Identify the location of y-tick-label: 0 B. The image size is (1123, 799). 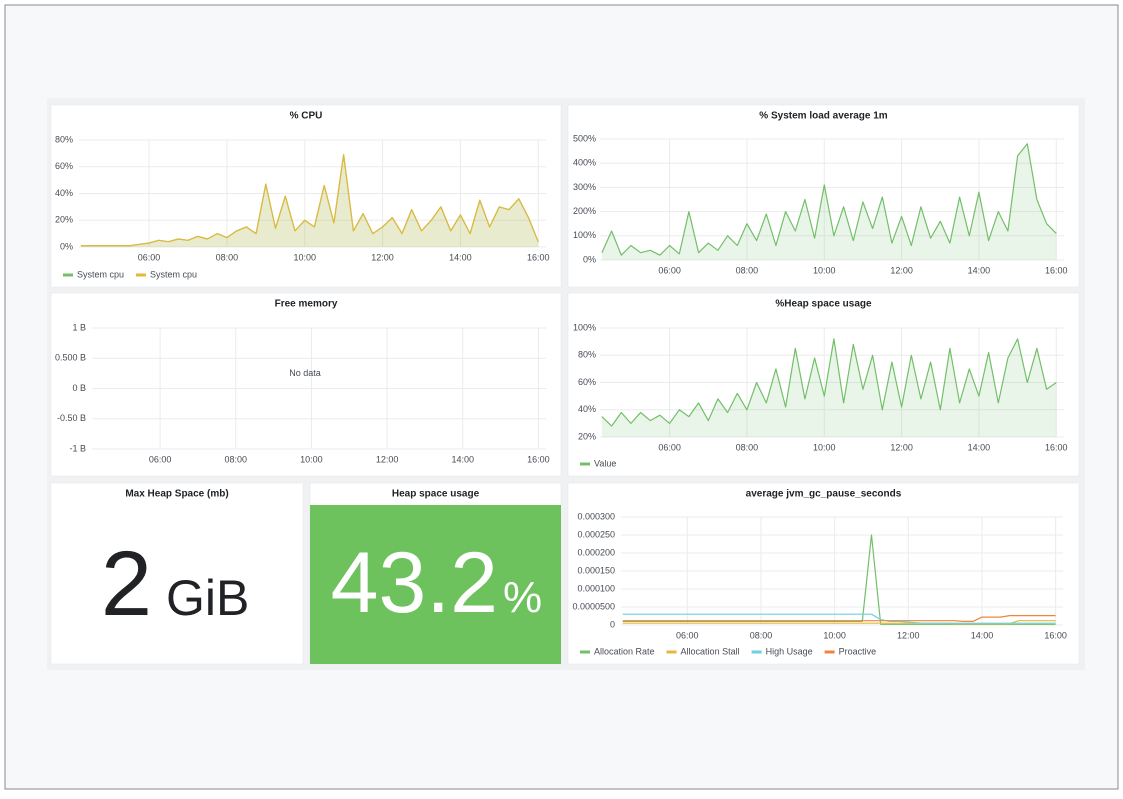
(79, 388).